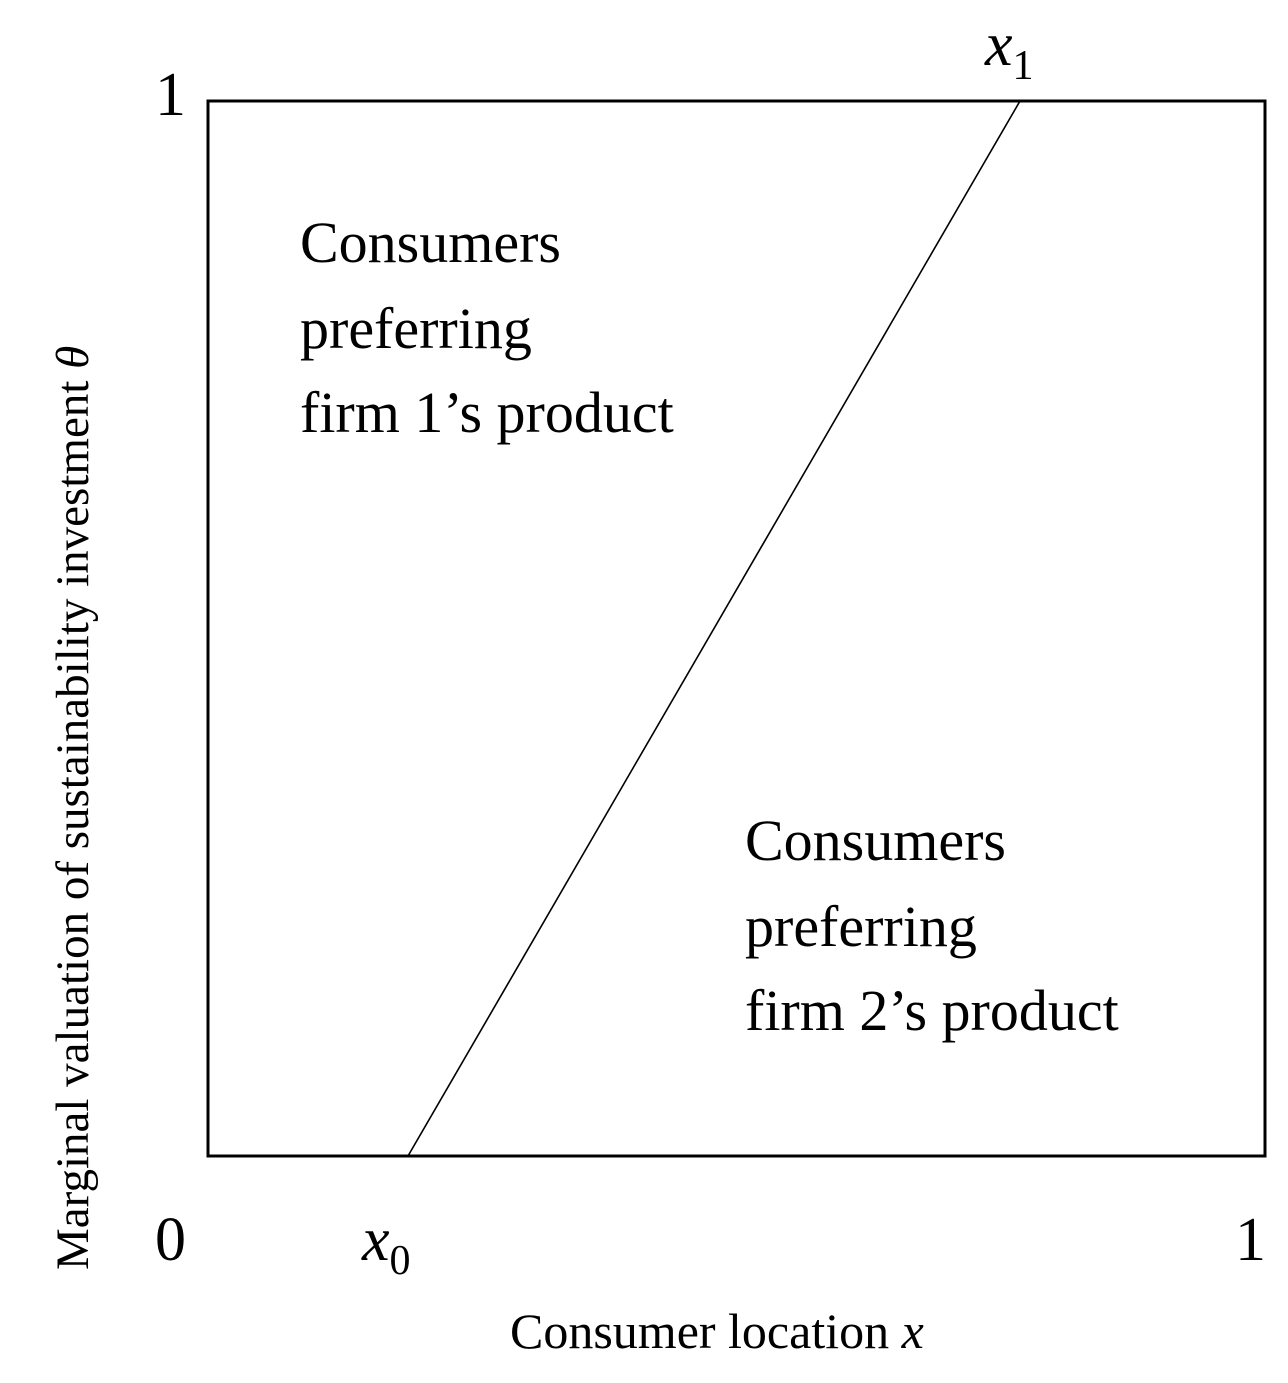 The width and height of the screenshot is (1288, 1383). I want to click on x-axis-label: Consumer location x, so click(717, 1331).